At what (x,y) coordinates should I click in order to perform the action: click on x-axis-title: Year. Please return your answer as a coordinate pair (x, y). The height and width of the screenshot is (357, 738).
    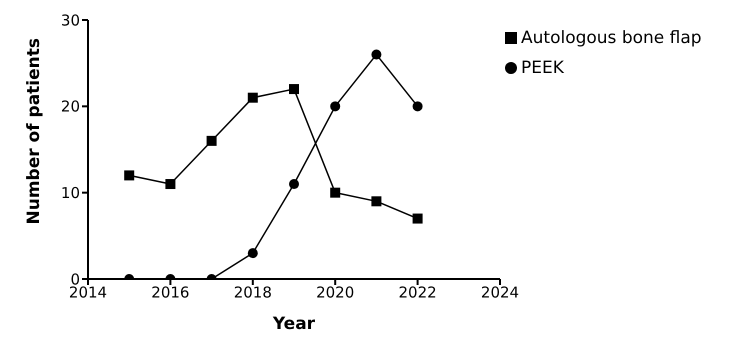
    Looking at the image, I should click on (294, 324).